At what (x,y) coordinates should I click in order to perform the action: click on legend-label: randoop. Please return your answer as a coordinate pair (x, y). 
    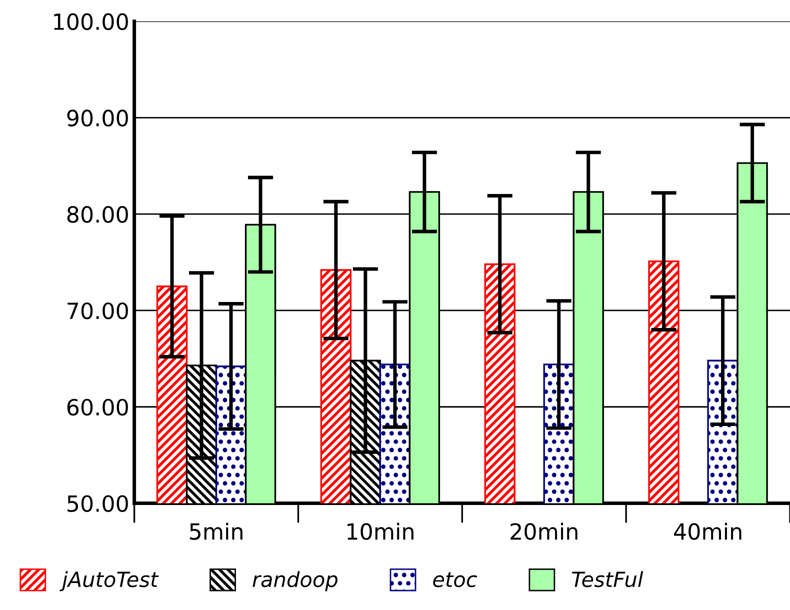
    Looking at the image, I should click on (295, 581).